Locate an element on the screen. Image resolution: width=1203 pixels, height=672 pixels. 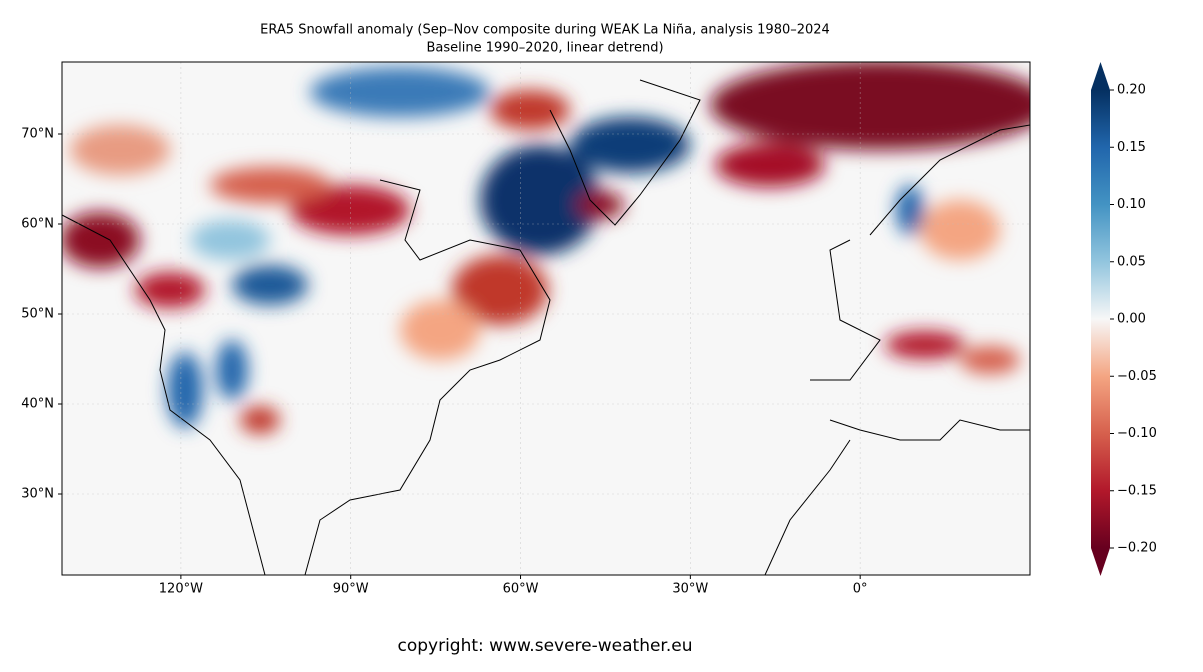
colorbar-tick-label: −0.15 is located at coordinates (1137, 490).